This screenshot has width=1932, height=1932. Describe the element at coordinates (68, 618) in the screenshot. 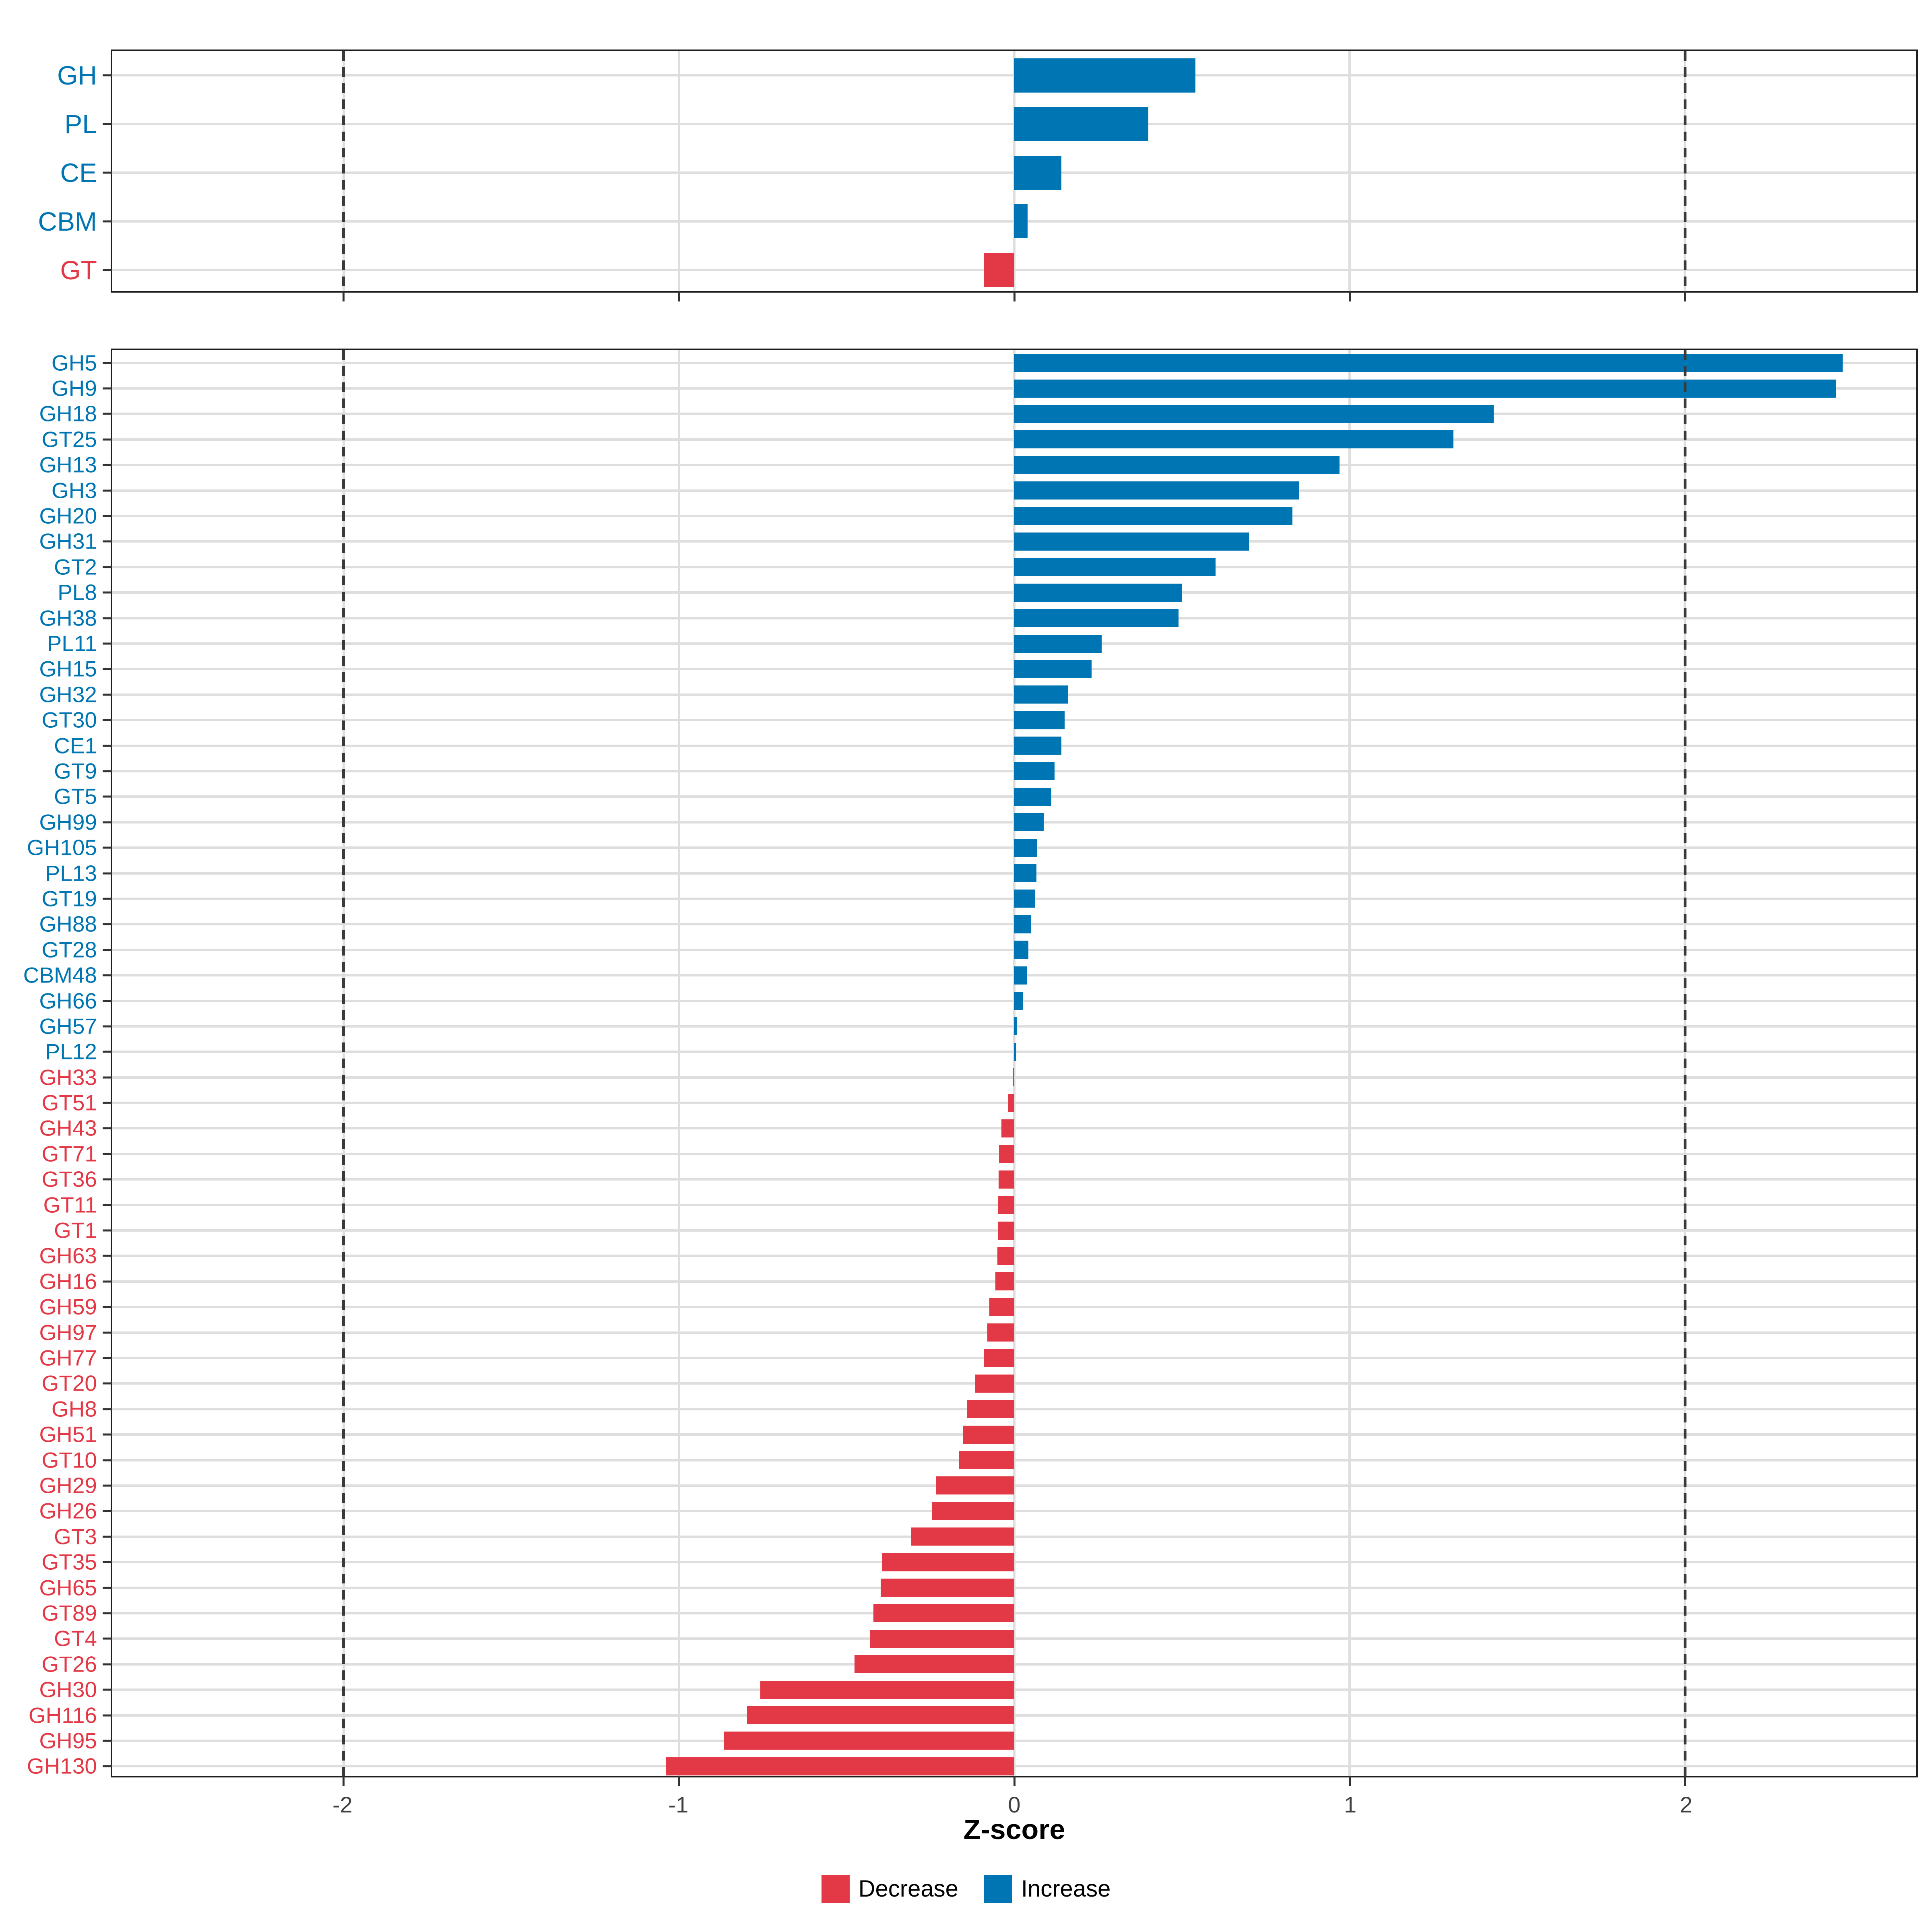

I see `category-label-GH38: GH38` at that location.